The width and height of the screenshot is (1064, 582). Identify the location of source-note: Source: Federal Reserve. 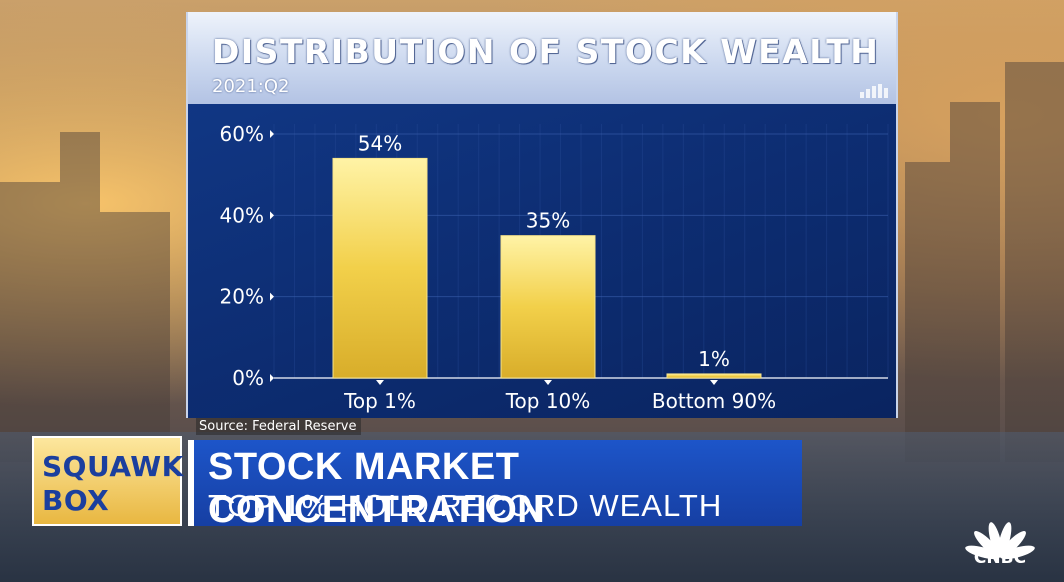
(278, 426).